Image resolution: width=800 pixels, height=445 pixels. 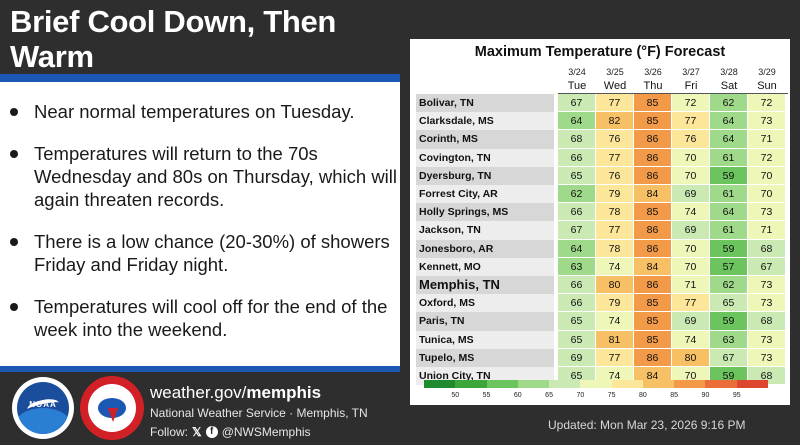 I want to click on legend-tick-label: 70, so click(x=580, y=395).